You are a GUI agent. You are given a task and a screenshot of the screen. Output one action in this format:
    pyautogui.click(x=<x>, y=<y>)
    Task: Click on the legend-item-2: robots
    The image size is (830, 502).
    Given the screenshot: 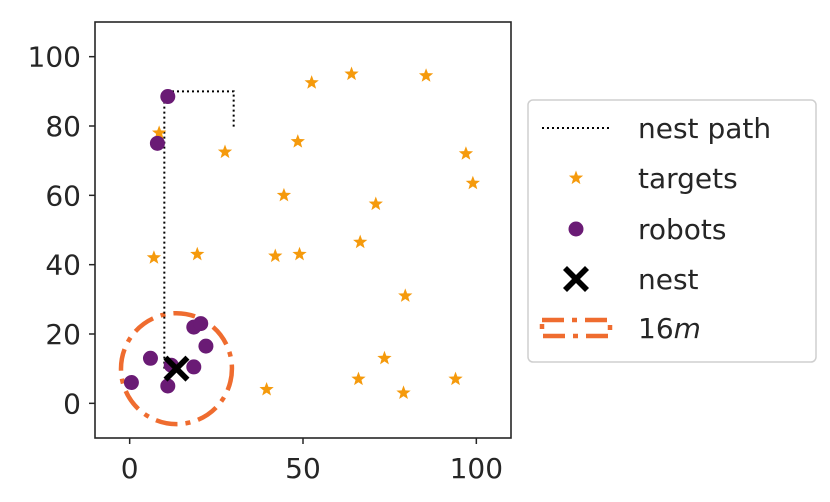 What is the action you would take?
    pyautogui.click(x=647, y=229)
    